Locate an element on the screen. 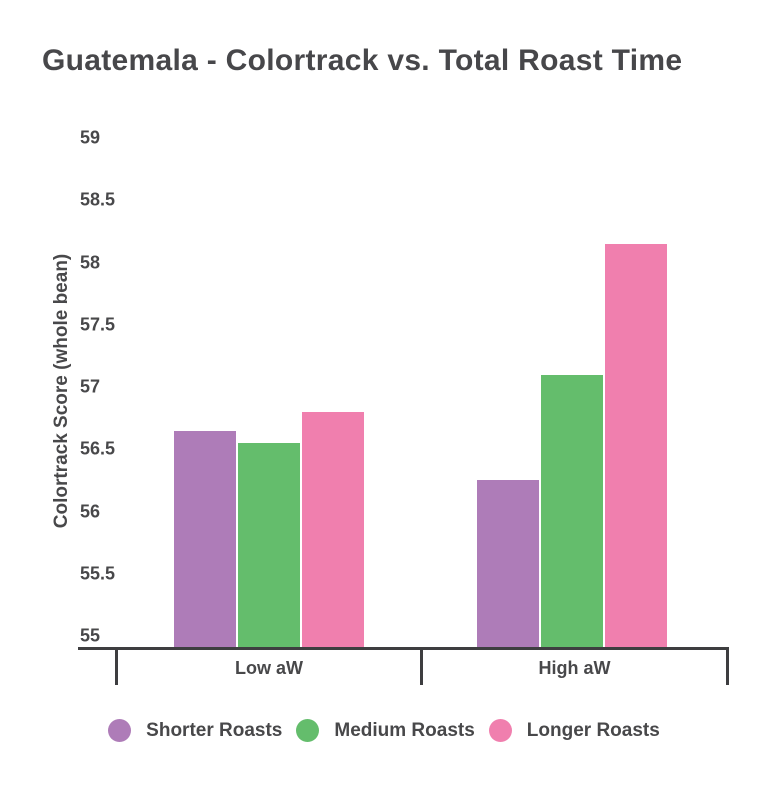  legend-swatch-shorter-roasts-icon is located at coordinates (120, 730).